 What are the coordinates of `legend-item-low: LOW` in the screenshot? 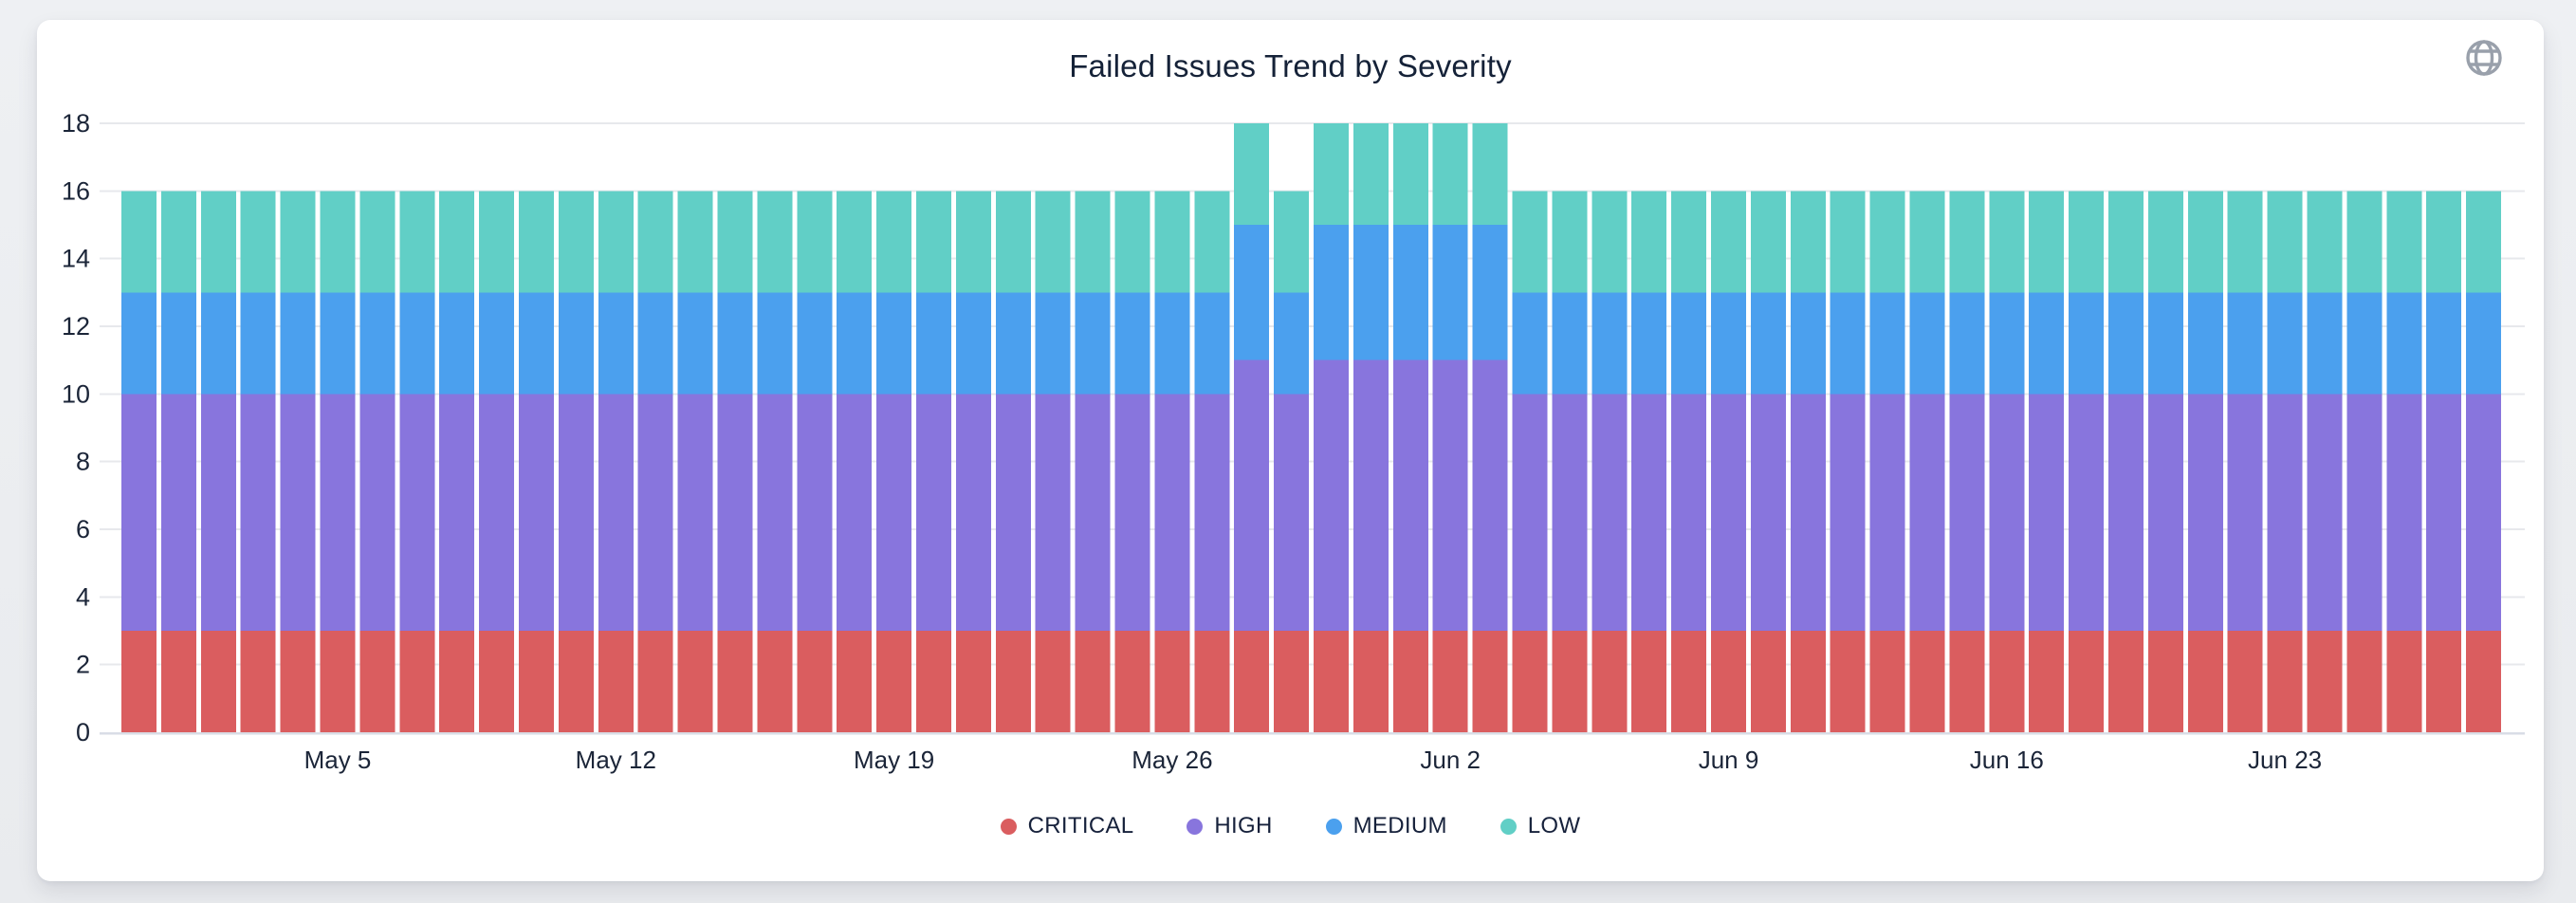 It's located at (1540, 826).